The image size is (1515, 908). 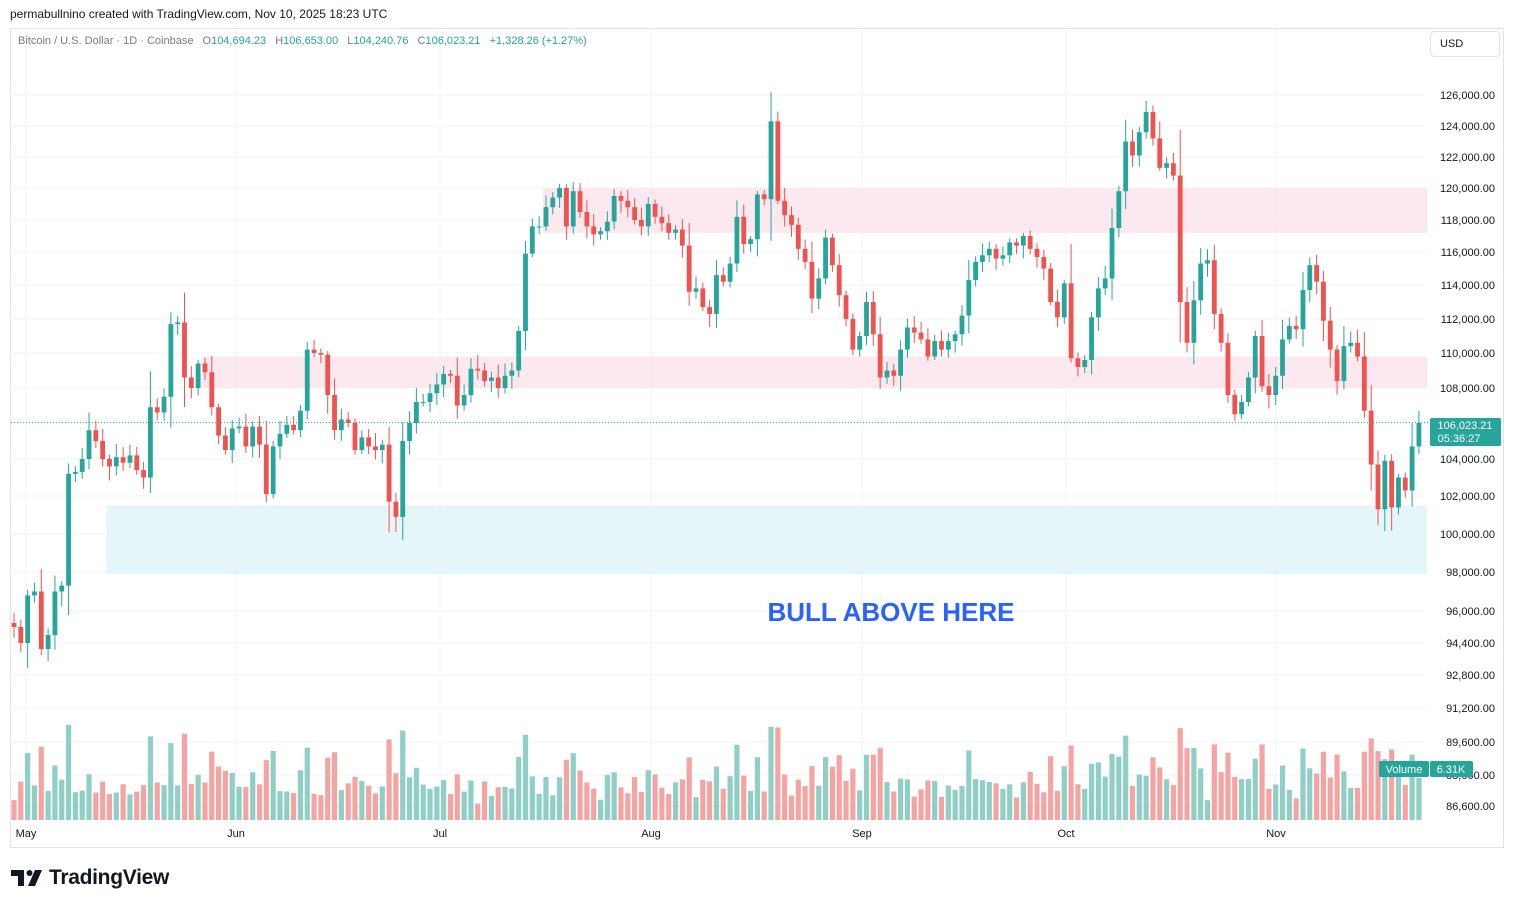 I want to click on price-tick-label: 94,400.00, so click(x=1470, y=644).